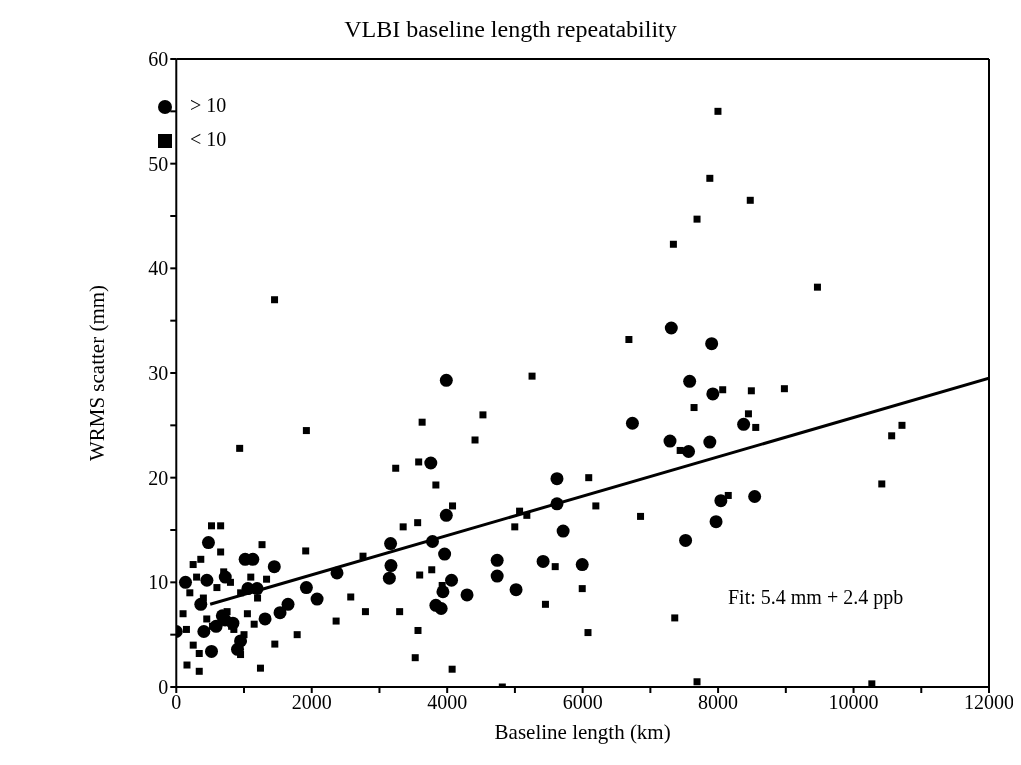 The image size is (1021, 765). Describe the element at coordinates (311, 702) in the screenshot. I see `x-tick-label: 2000` at that location.